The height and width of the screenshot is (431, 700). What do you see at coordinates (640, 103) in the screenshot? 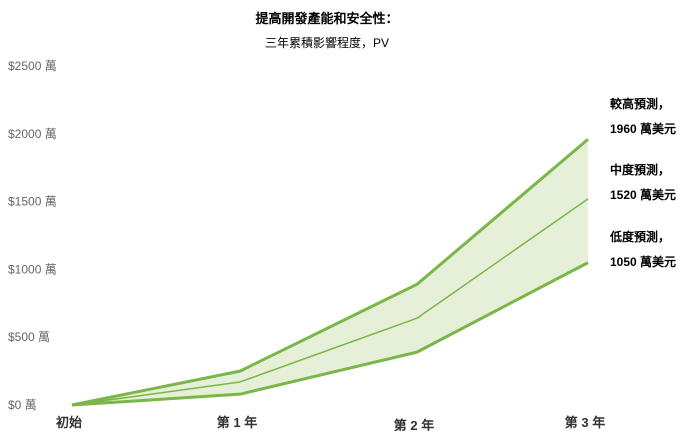
I see `annotation-label: 較高預測，` at bounding box center [640, 103].